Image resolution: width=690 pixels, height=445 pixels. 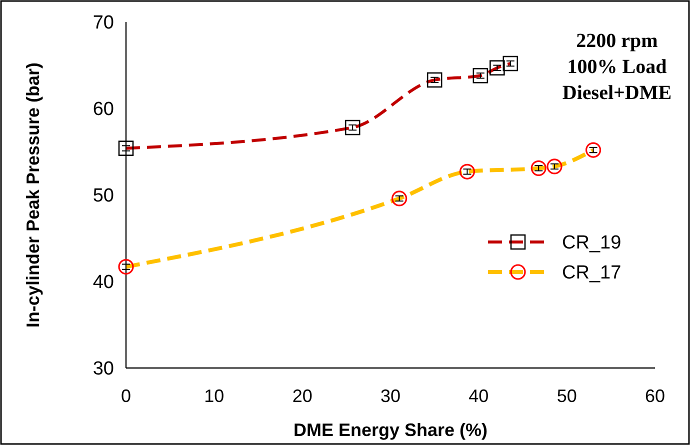 What do you see at coordinates (592, 243) in the screenshot?
I see `legend-label: CR_19` at bounding box center [592, 243].